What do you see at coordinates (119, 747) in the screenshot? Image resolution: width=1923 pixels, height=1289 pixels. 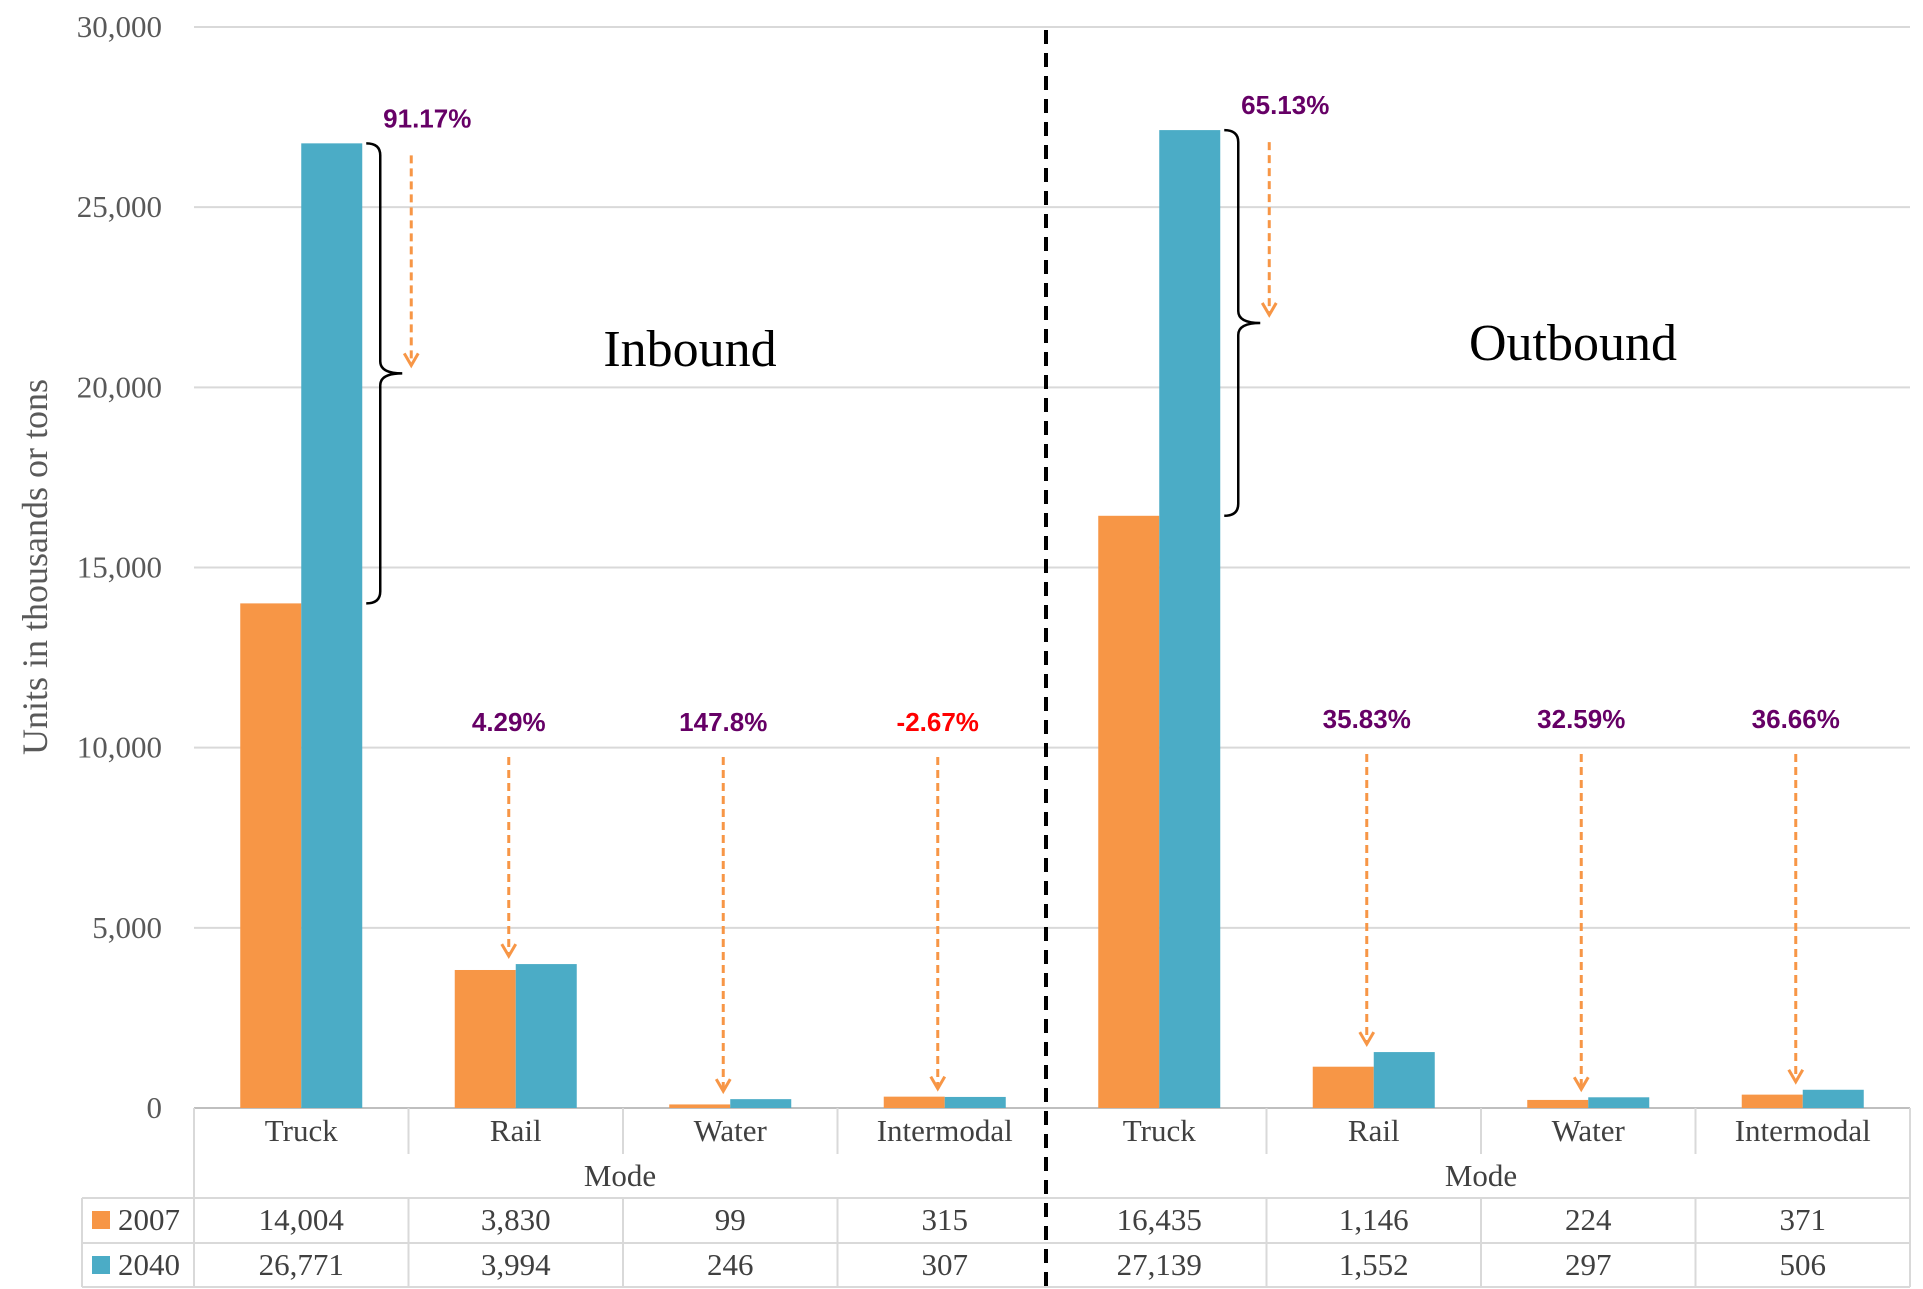 I see `y-tick-label: 10,000` at bounding box center [119, 747].